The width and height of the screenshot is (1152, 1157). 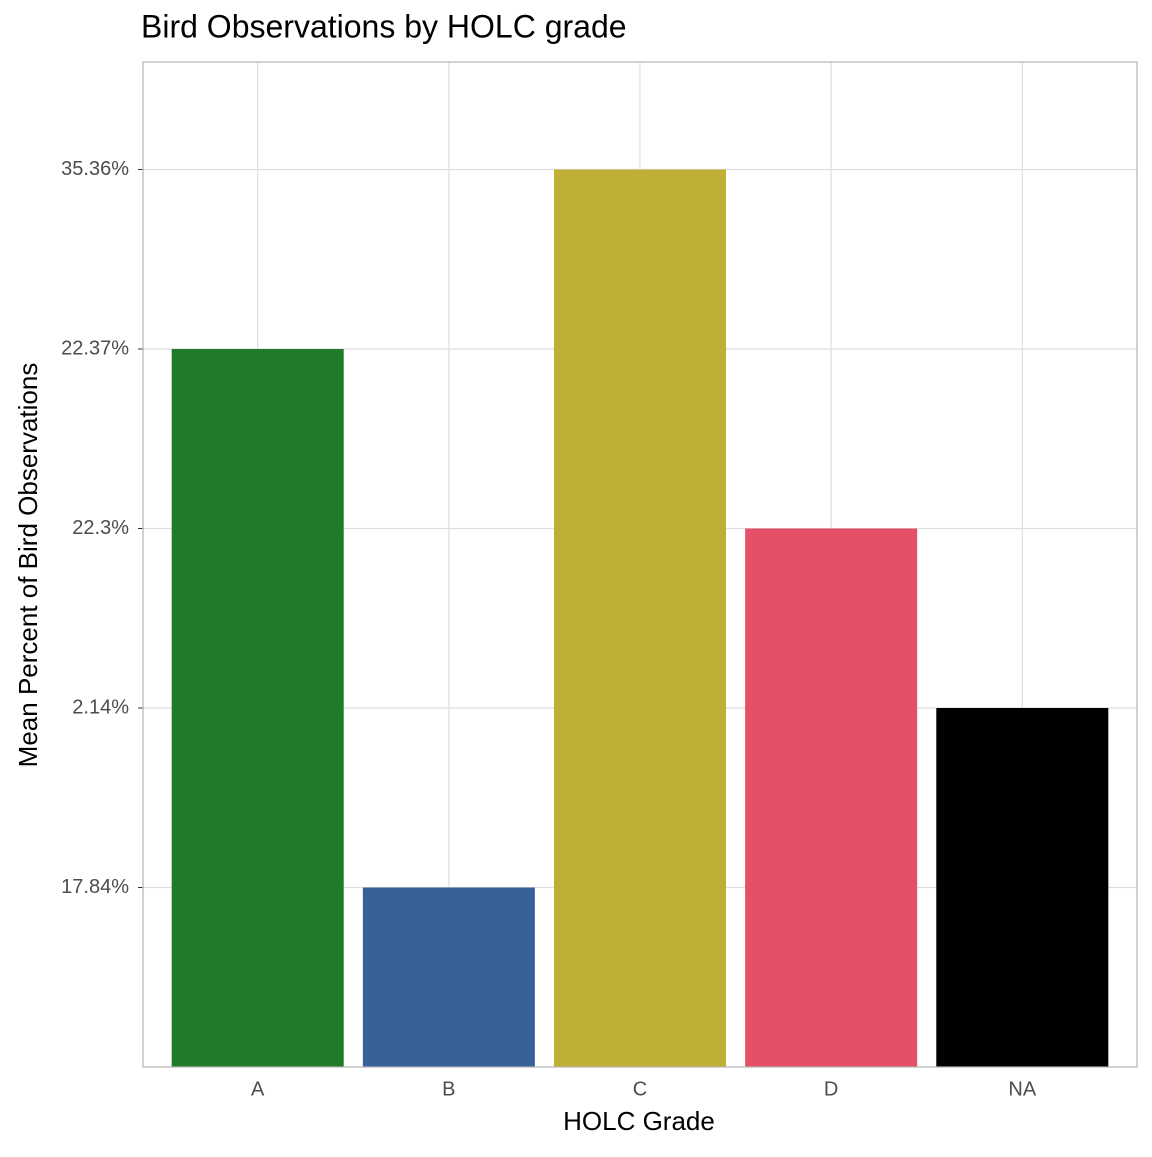 I want to click on x-tick-label: A, so click(x=258, y=1089).